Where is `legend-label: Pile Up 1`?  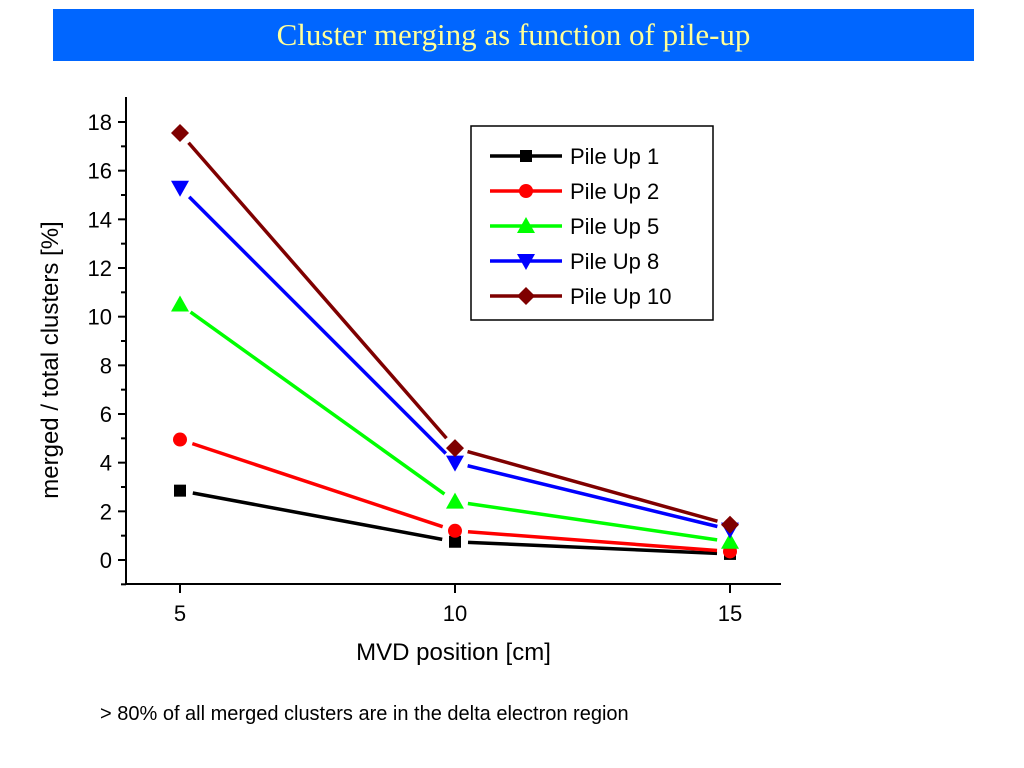 legend-label: Pile Up 1 is located at coordinates (614, 156).